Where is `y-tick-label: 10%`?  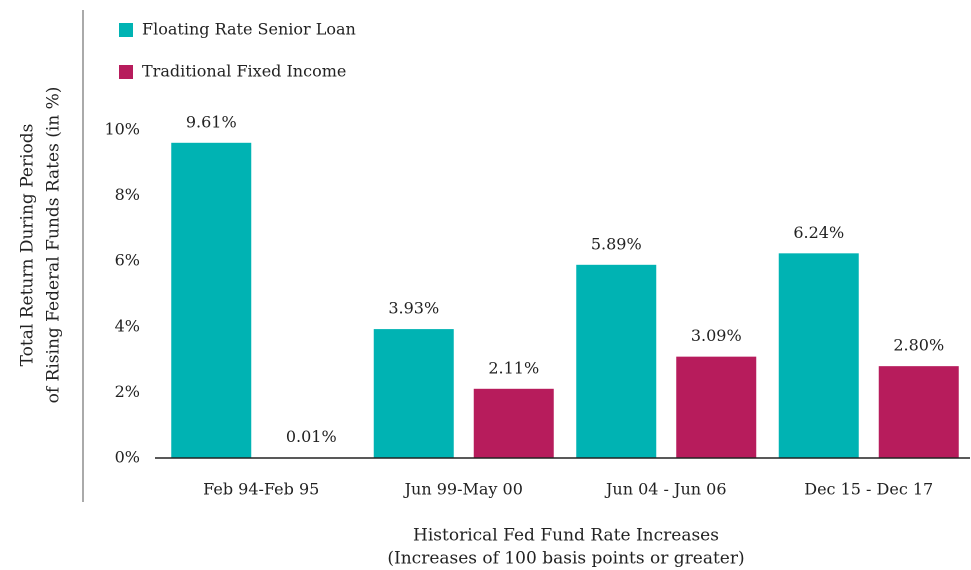
y-tick-label: 10% is located at coordinates (122, 129).